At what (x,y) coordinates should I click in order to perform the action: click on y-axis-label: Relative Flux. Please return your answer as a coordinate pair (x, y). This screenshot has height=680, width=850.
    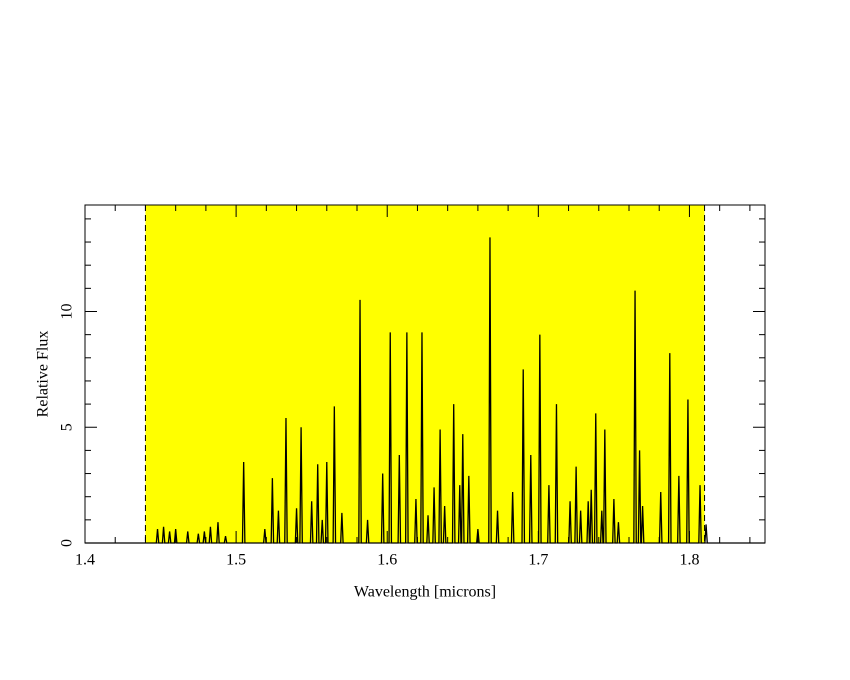
    Looking at the image, I should click on (43, 374).